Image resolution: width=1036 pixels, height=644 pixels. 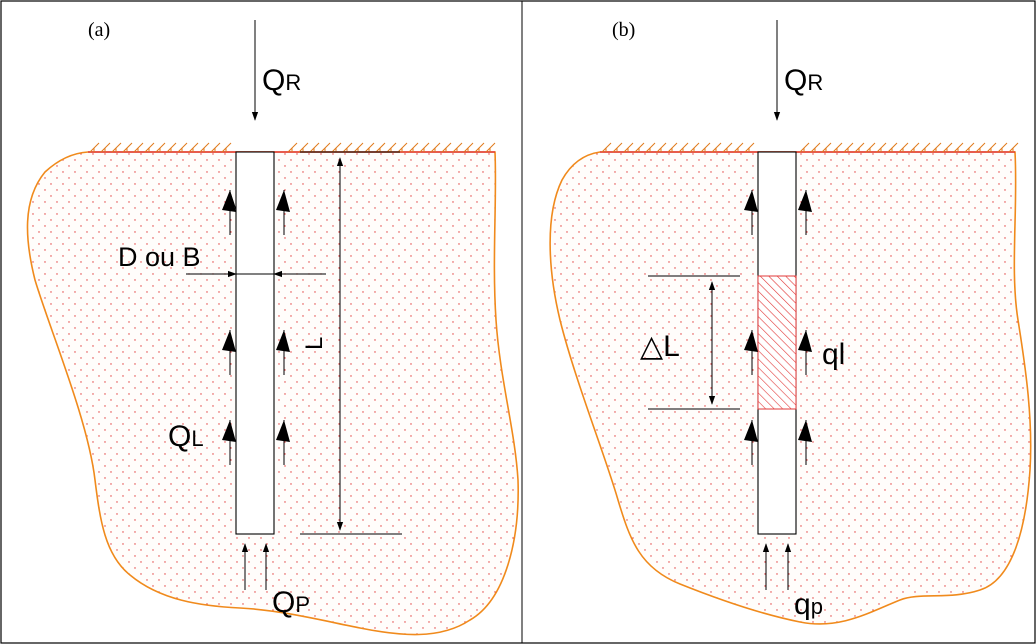 I want to click on segment-length-label-b: △L, so click(x=660, y=346).